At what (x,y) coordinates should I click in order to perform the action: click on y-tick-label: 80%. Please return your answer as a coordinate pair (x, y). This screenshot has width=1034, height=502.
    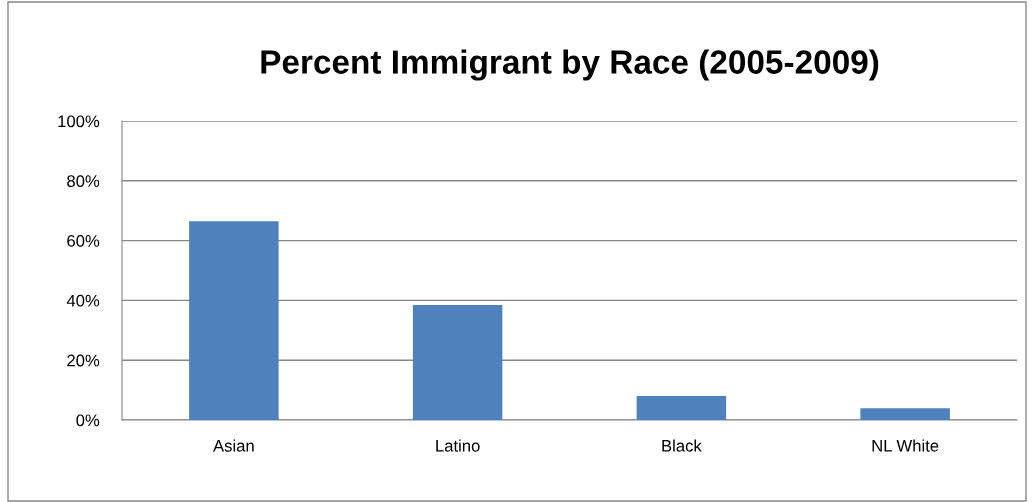
    Looking at the image, I should click on (83, 181).